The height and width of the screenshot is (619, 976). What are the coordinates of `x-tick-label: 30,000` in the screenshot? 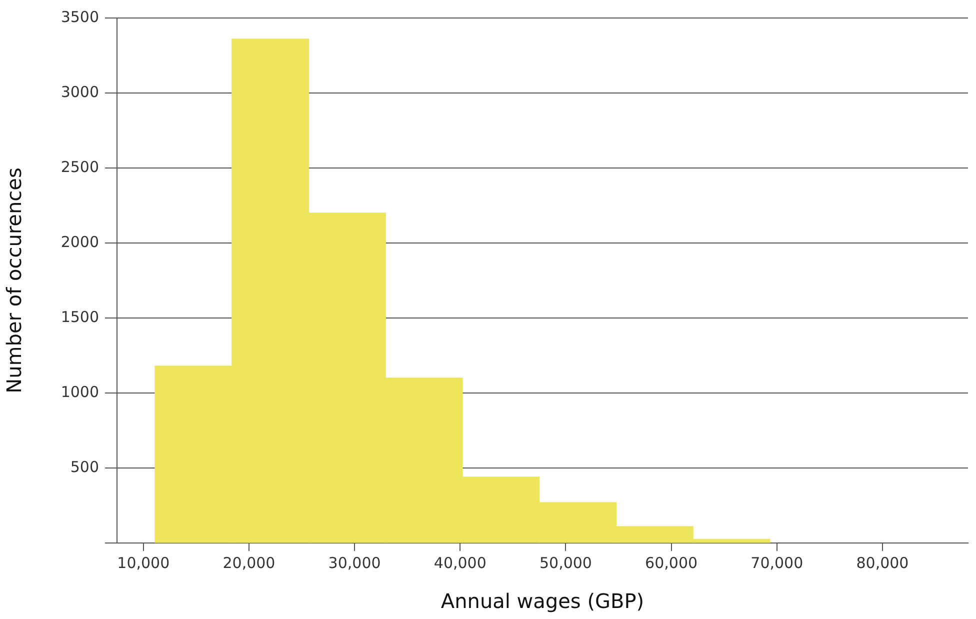 It's located at (354, 563).